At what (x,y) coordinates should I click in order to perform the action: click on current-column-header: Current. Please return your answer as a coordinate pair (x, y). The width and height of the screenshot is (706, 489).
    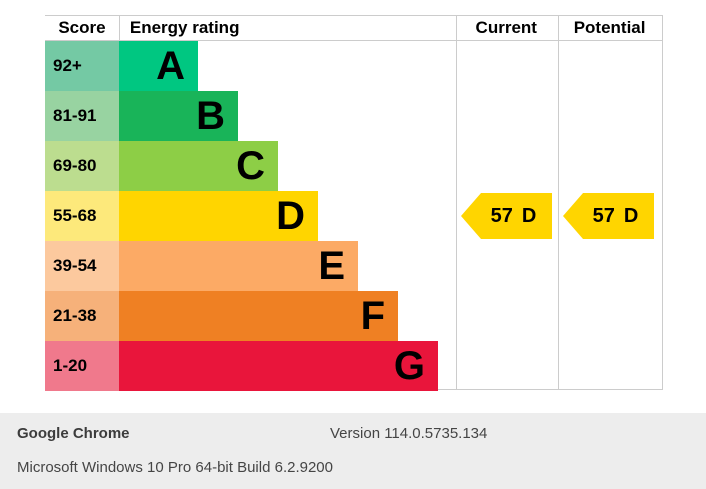
    Looking at the image, I should click on (506, 27).